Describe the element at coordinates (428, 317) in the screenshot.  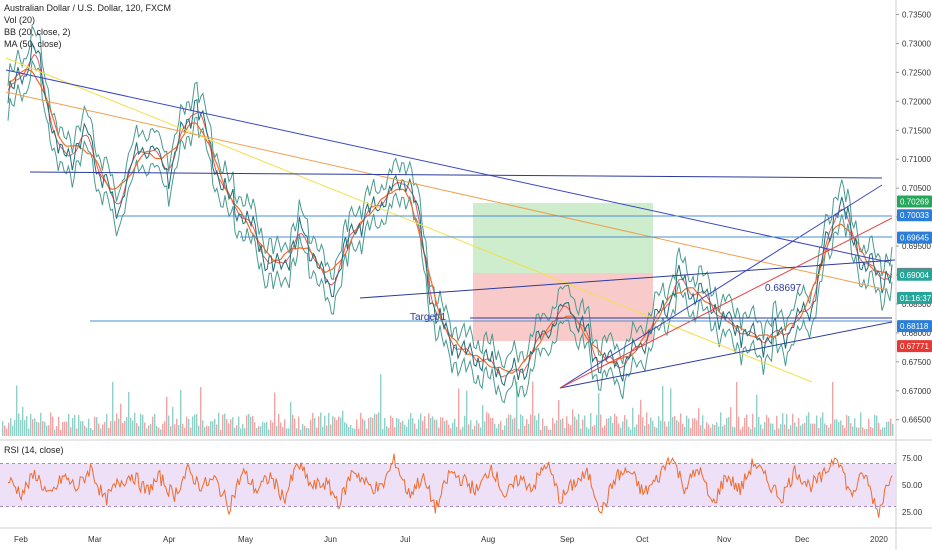
I see `target-1-label: Target 1` at that location.